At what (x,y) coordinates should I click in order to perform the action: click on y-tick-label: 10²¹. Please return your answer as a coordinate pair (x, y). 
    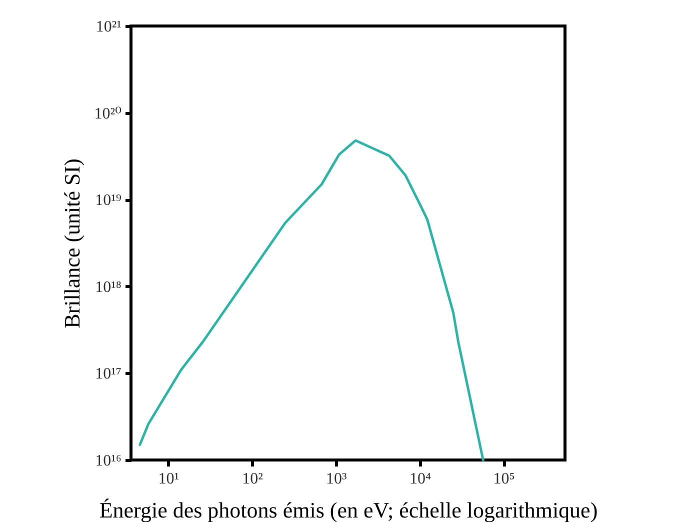
    Looking at the image, I should click on (109, 27).